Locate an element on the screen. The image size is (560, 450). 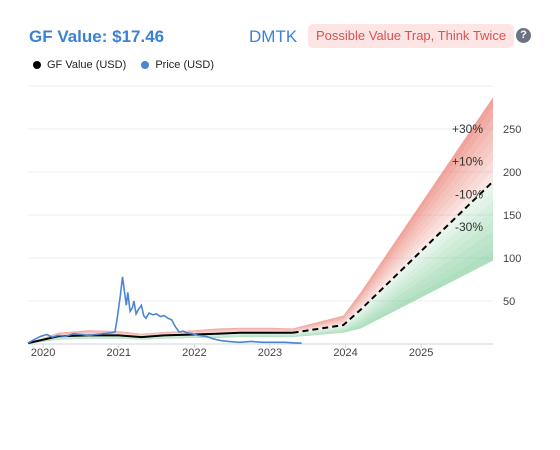
x-tick-label: 2023 is located at coordinates (270, 353).